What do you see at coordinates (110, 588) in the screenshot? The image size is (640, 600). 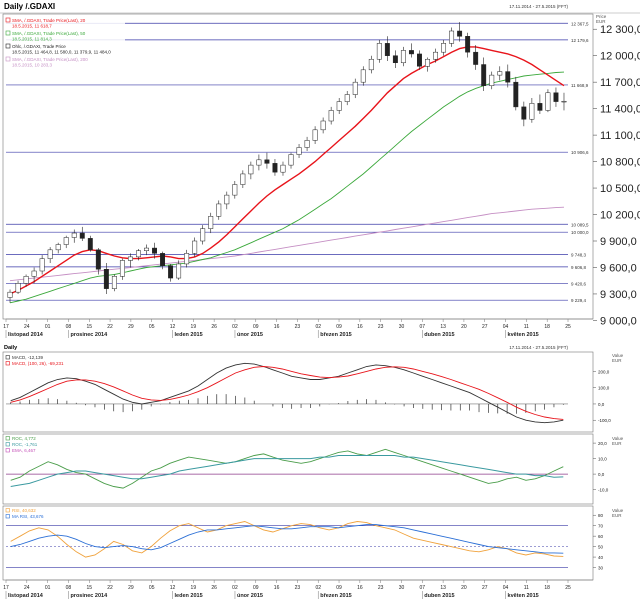 I see `date-day-label: 22` at bounding box center [110, 588].